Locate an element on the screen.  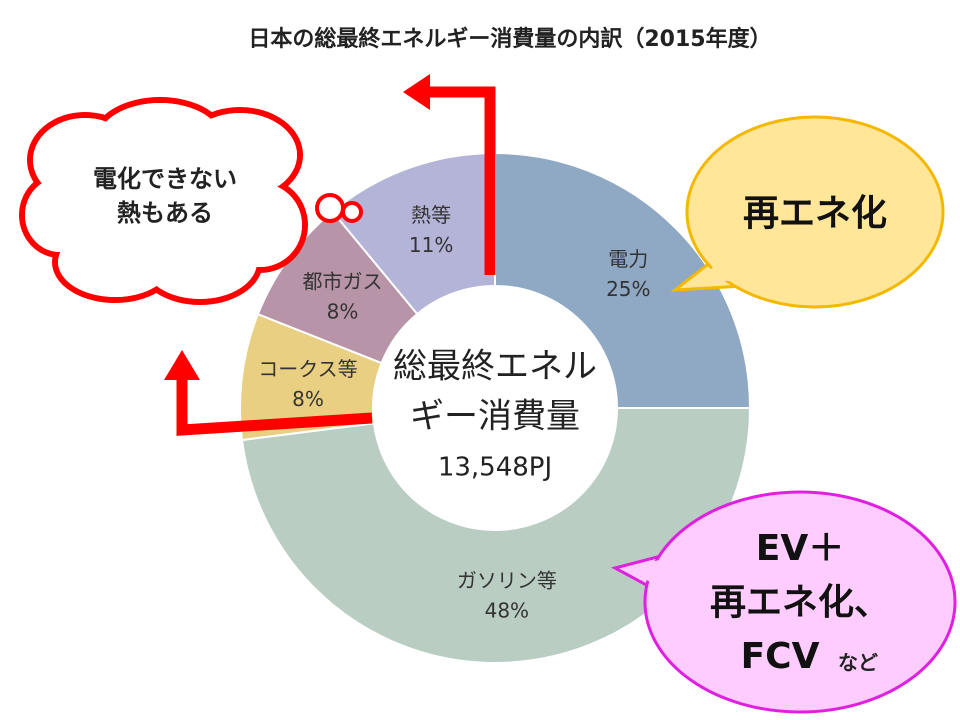
cloud: 電化できない 熱もある is located at coordinates (191, 201).